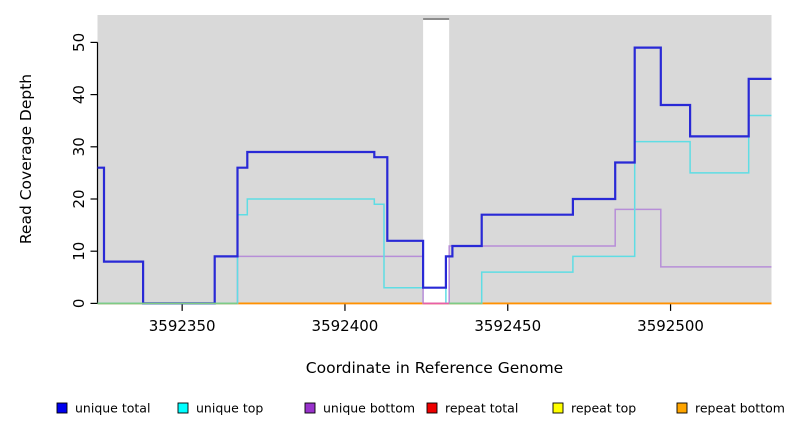 This screenshot has width=792, height=432. What do you see at coordinates (507, 326) in the screenshot?
I see `x-tick-label: 3592450` at bounding box center [507, 326].